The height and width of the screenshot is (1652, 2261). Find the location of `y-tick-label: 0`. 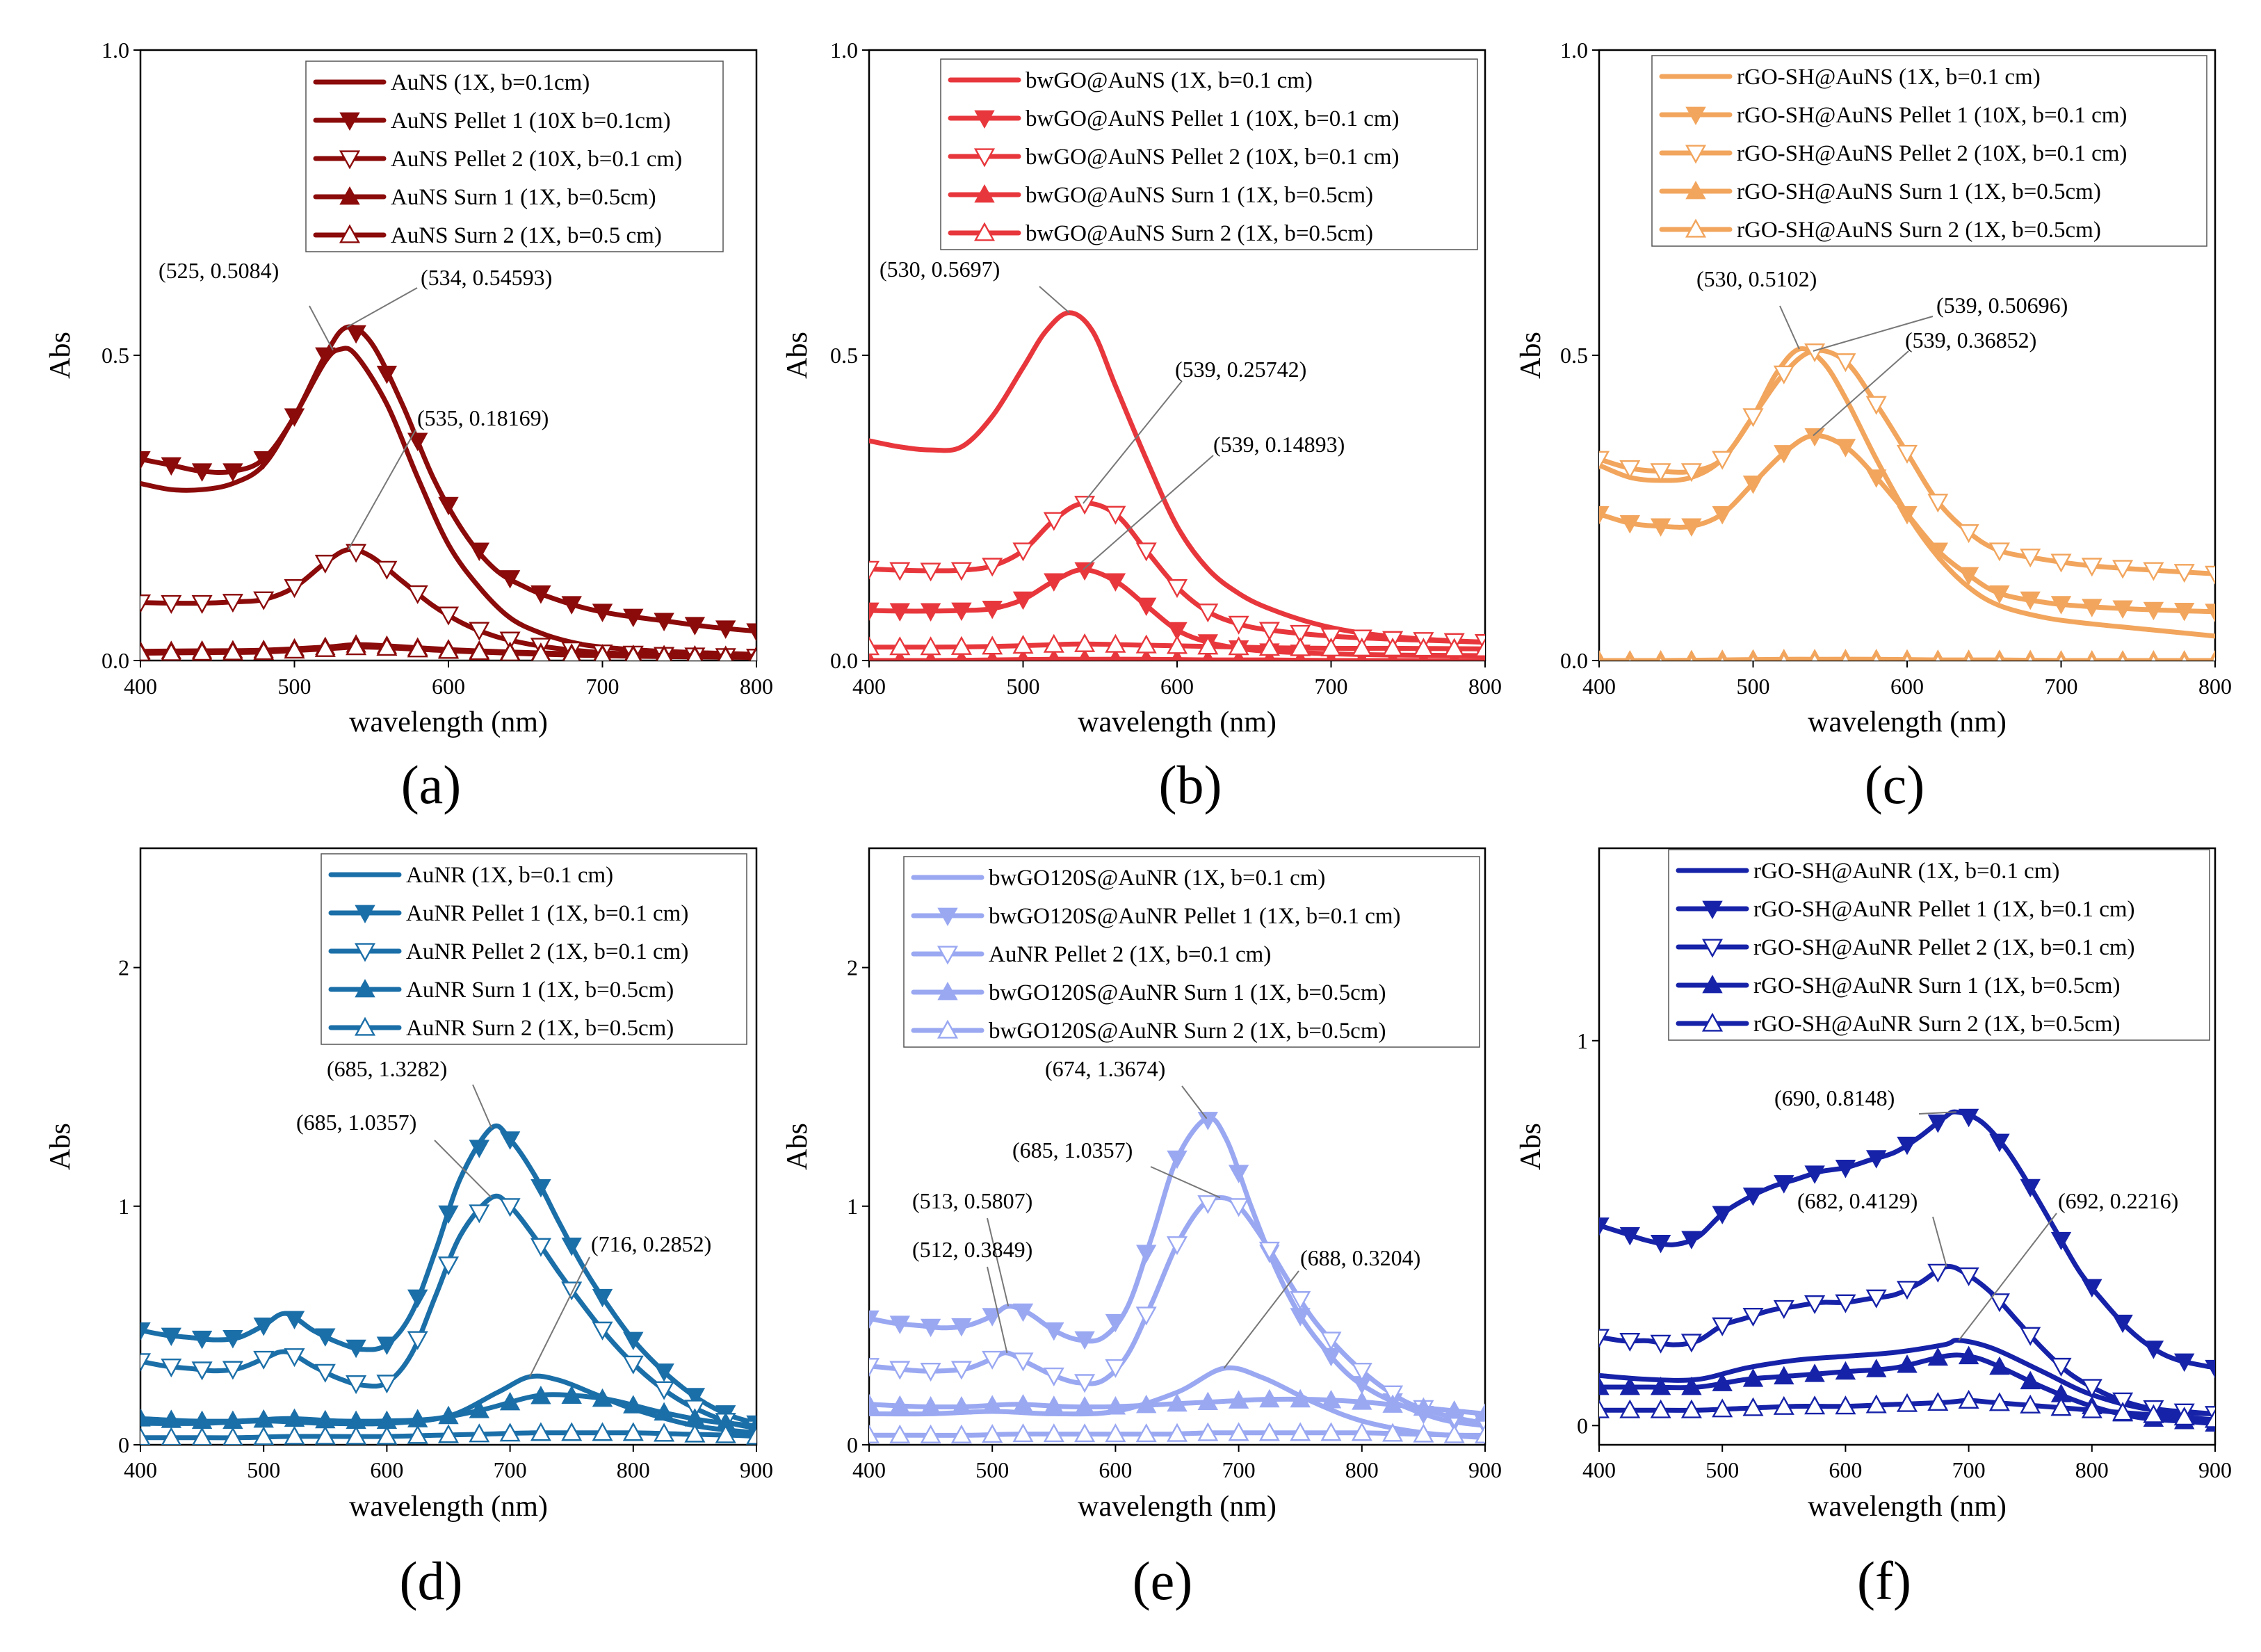

y-tick-label: 0 is located at coordinates (852, 1444).